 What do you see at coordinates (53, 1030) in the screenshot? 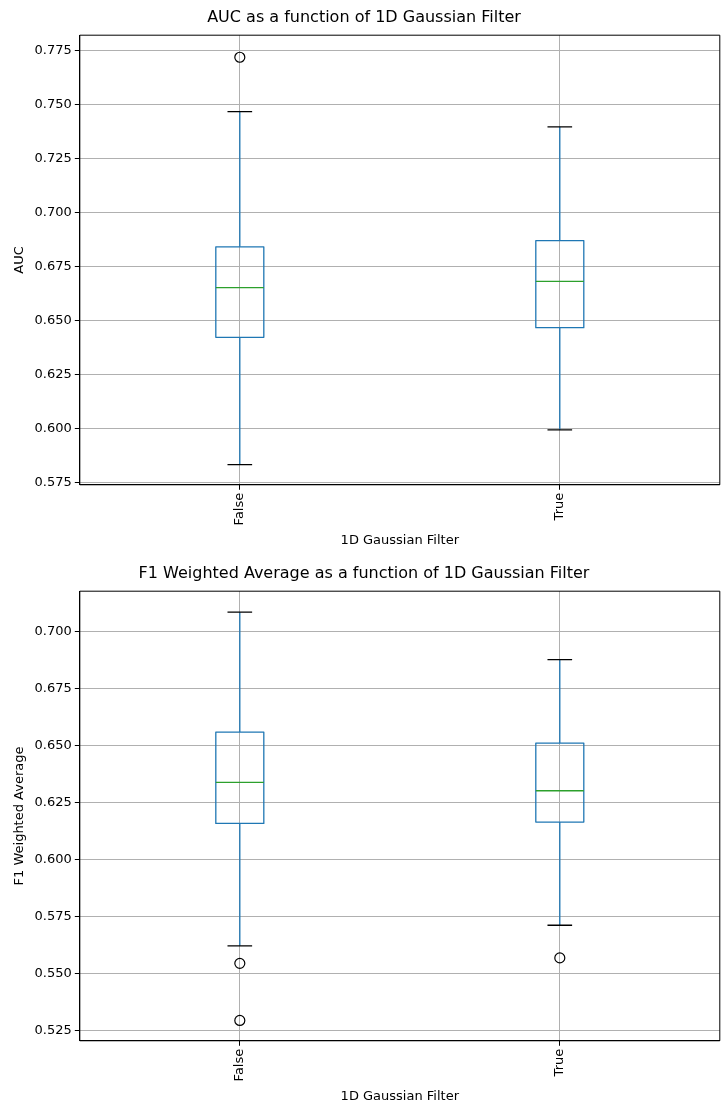
I see `y-tick-label: 0.525` at bounding box center [53, 1030].